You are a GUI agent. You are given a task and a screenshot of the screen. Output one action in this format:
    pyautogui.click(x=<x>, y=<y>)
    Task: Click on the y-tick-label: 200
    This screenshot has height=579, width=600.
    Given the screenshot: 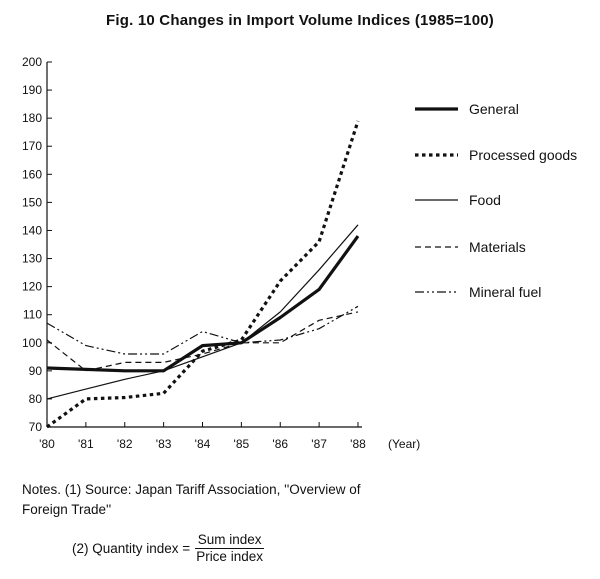 What is the action you would take?
    pyautogui.click(x=32, y=62)
    